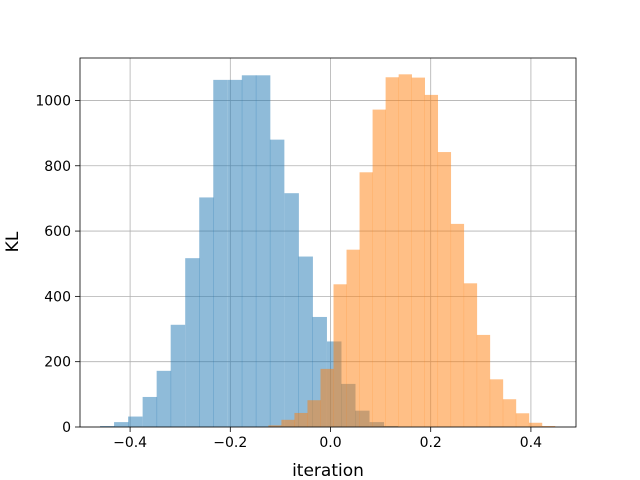 The height and width of the screenshot is (480, 640). Describe the element at coordinates (230, 443) in the screenshot. I see `x-tick-label: −0.2` at that location.